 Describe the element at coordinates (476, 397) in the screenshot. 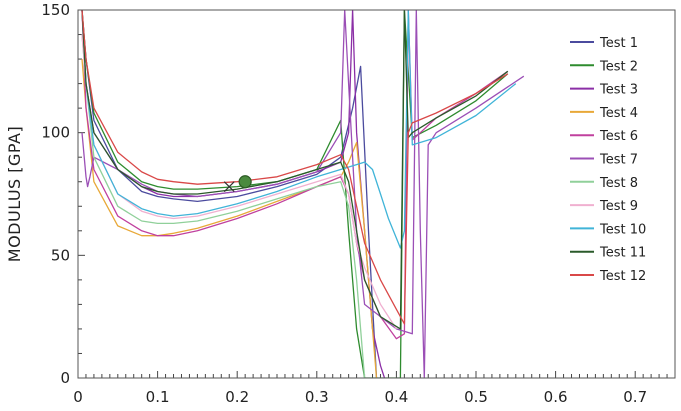

I see `x-tick-label: 0.5` at that location.